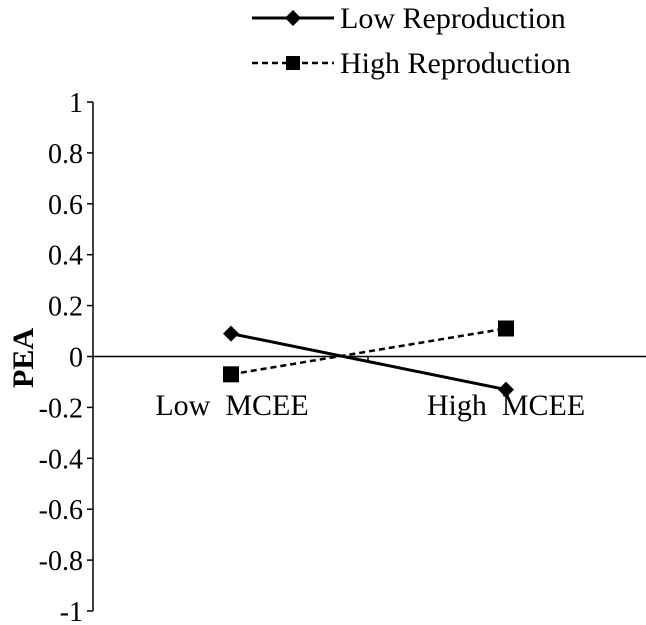 The image size is (646, 625). I want to click on y-tick-label: 0, so click(76, 358).